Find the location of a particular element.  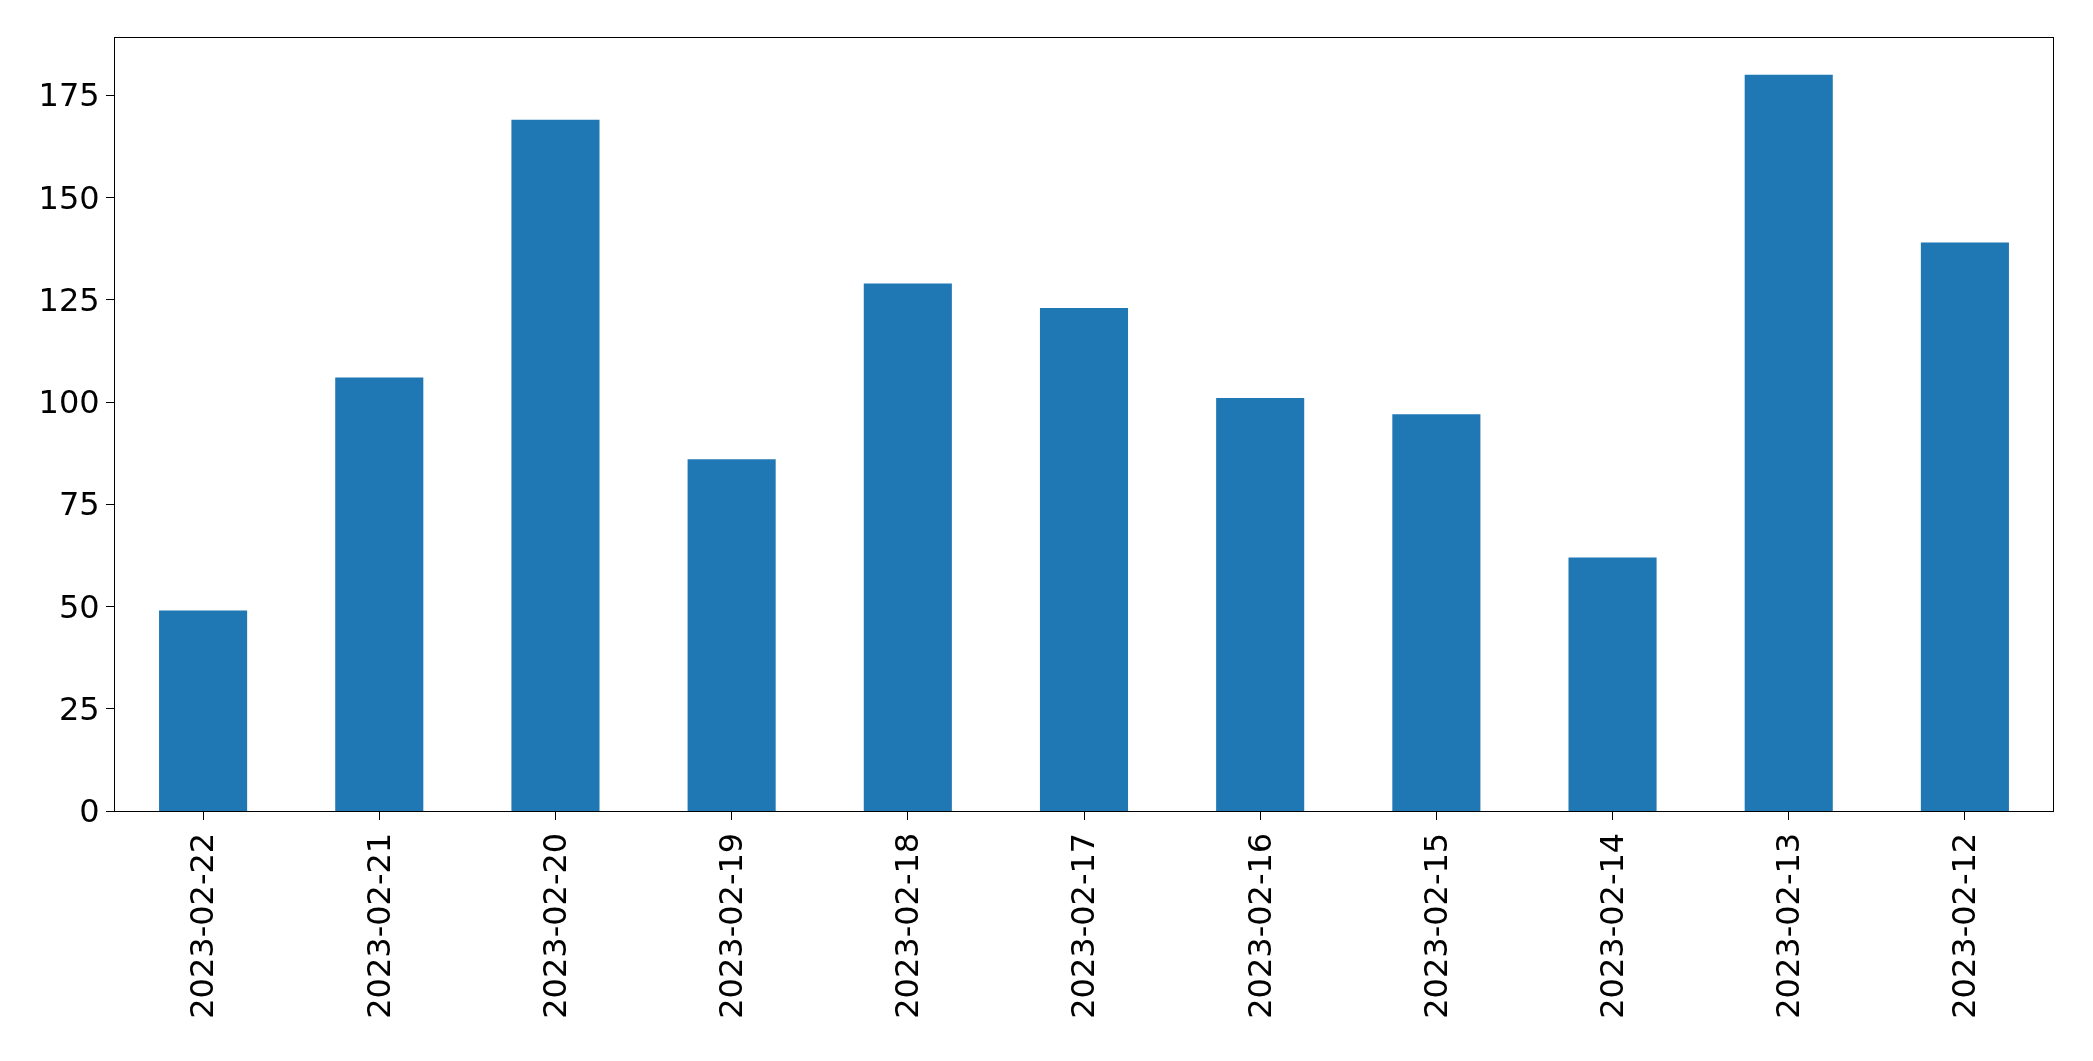

x-tick-label: 2023-02-21 is located at coordinates (378, 925).